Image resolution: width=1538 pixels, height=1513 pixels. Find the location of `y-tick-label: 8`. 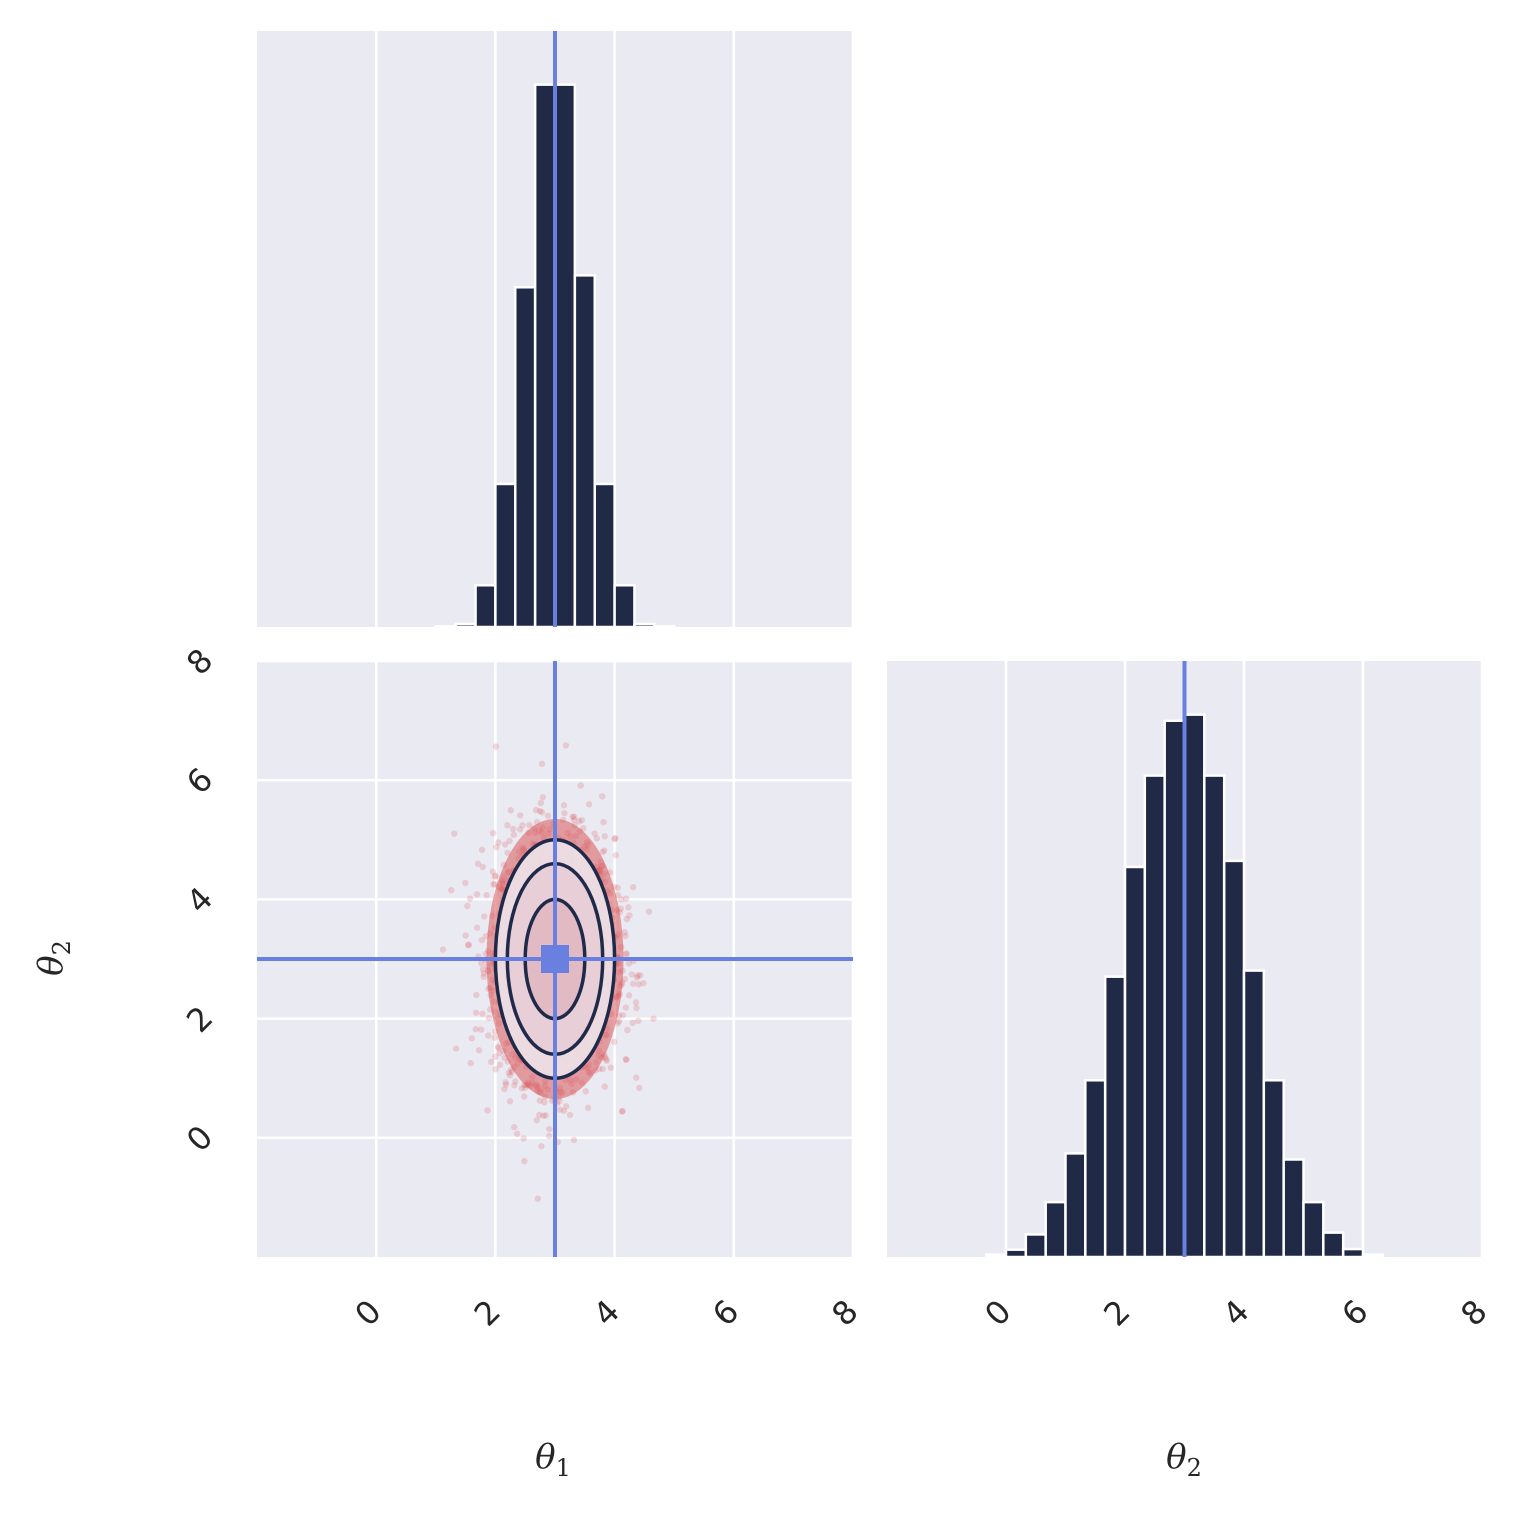

y-tick-label: 8 is located at coordinates (199, 661).